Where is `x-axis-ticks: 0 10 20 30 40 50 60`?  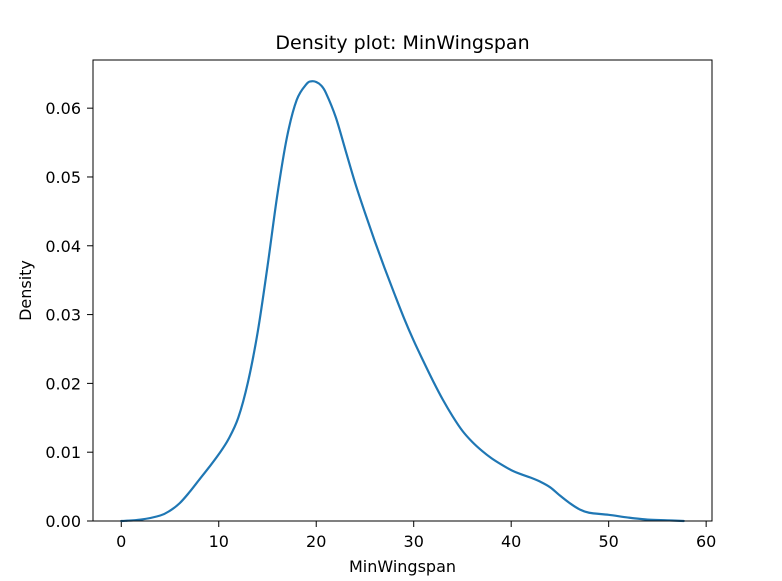
x-axis-ticks: 0 10 20 30 40 50 60 is located at coordinates (416, 536).